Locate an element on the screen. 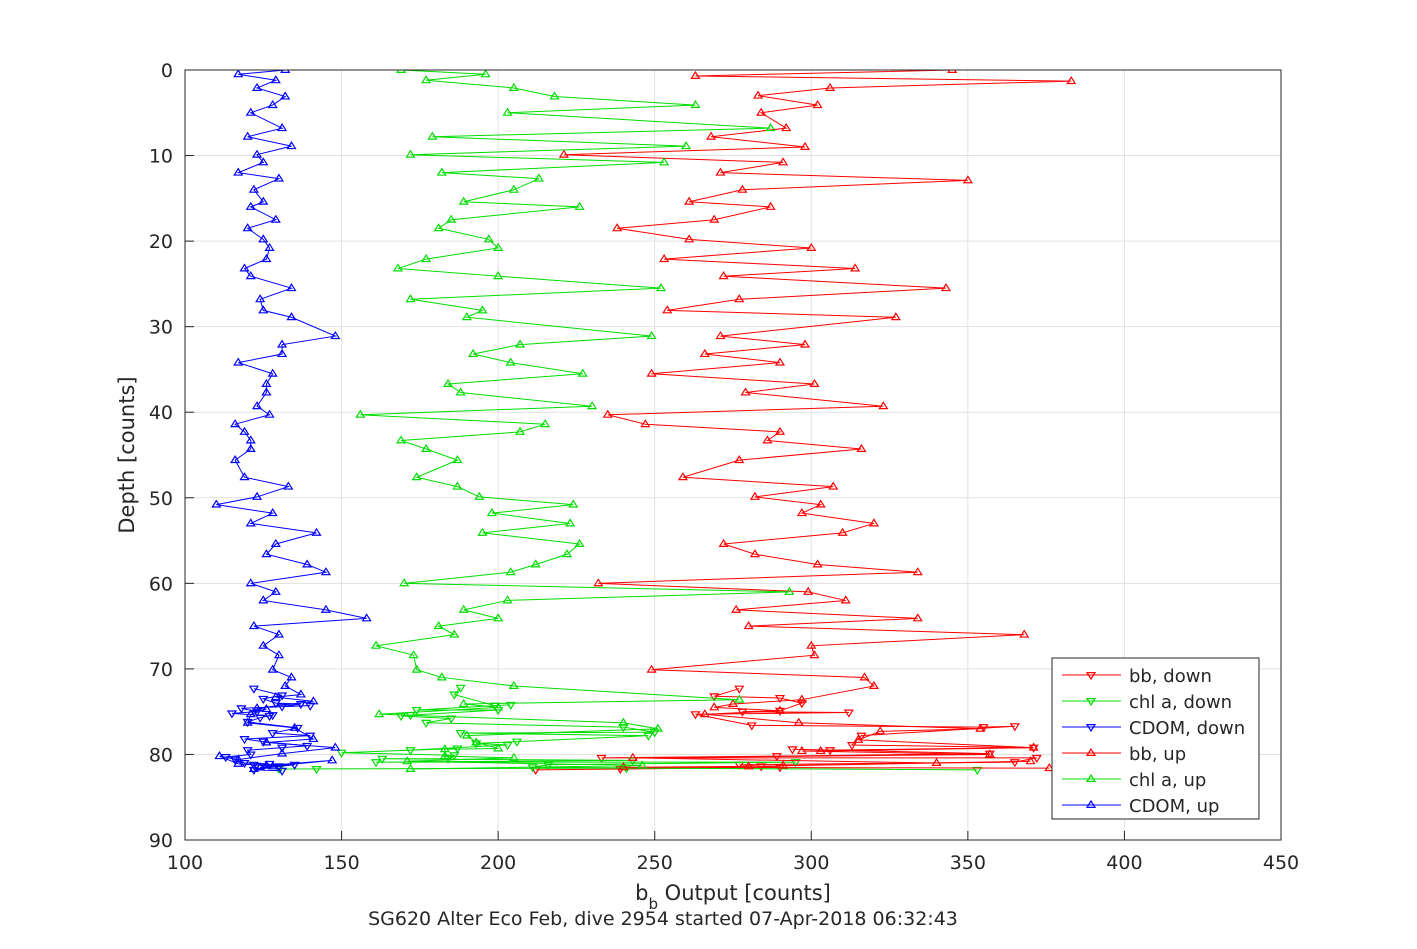 Image resolution: width=1417 pixels, height=949 pixels. legend-item: CDOM, up is located at coordinates (1140, 806).